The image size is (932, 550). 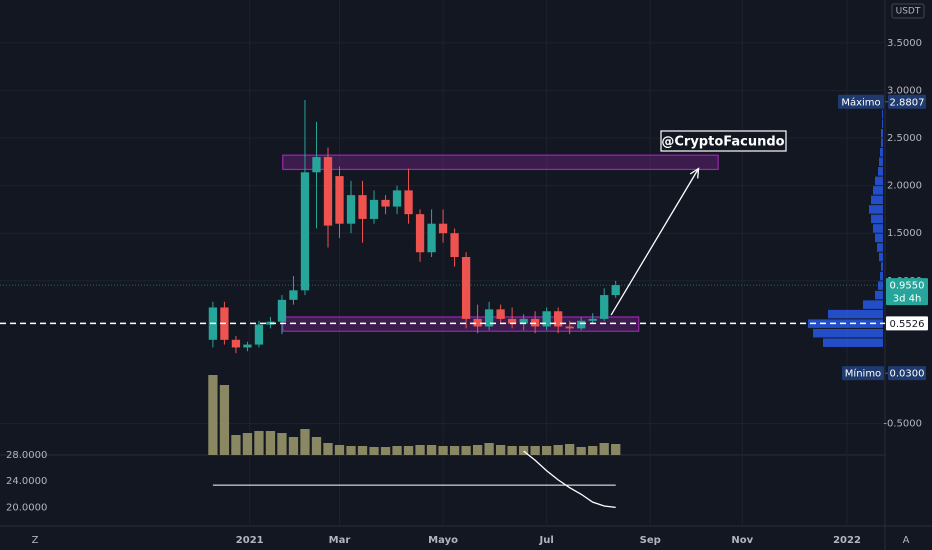 What do you see at coordinates (906, 540) in the screenshot?
I see `corner-icon: A` at bounding box center [906, 540].